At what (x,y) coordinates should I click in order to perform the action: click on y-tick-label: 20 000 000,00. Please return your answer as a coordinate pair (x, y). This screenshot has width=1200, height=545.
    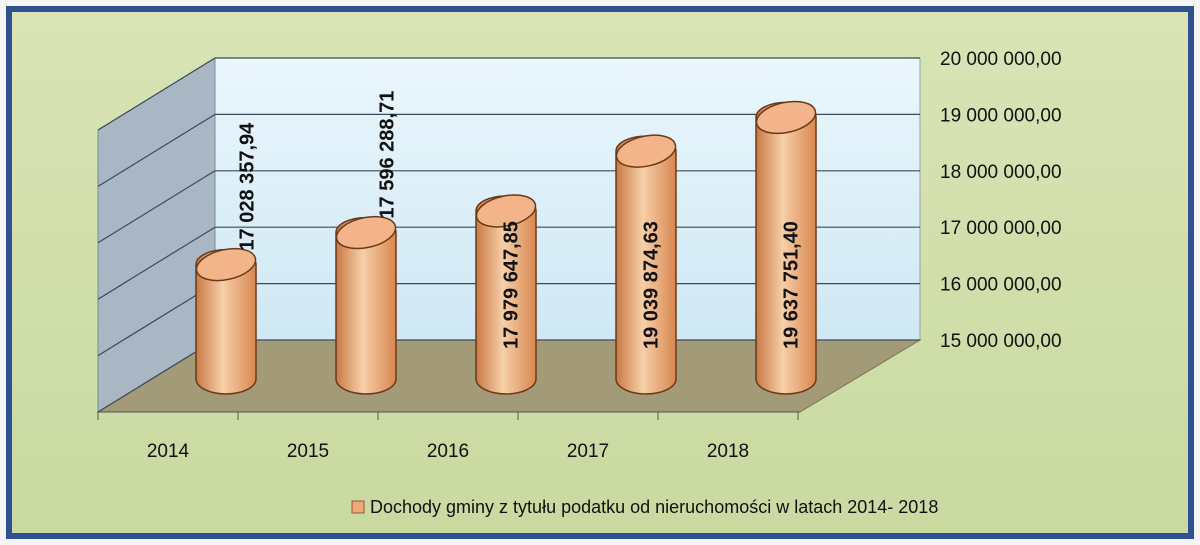
    Looking at the image, I should click on (1001, 59).